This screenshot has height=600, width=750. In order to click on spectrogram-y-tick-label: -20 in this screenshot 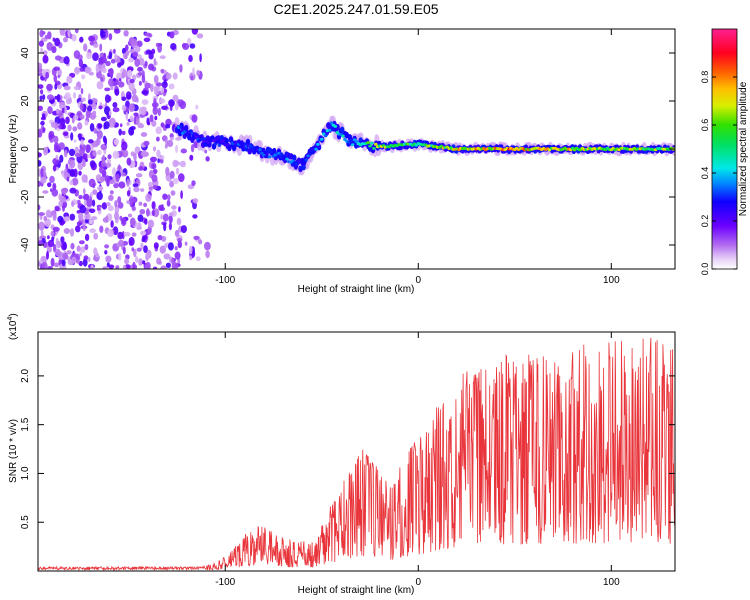, I will do `click(25, 196)`.